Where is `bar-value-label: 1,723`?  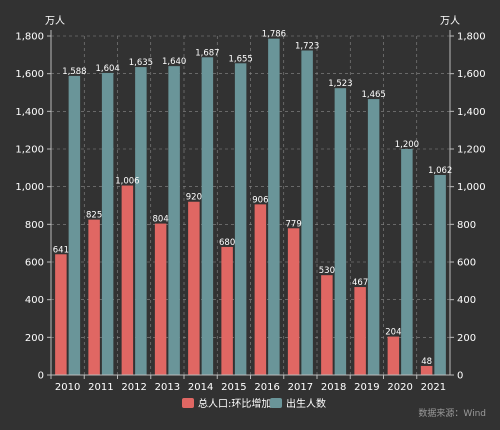
bar-value-label: 1,723 is located at coordinates (307, 47).